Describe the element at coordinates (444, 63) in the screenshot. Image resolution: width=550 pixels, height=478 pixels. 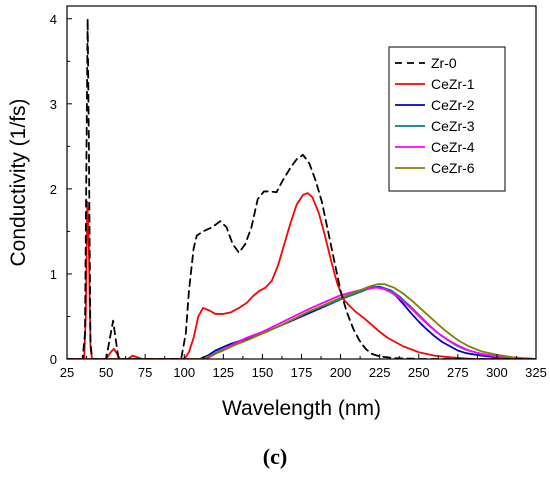
I see `legend-label-zr-0: Zr-0` at that location.